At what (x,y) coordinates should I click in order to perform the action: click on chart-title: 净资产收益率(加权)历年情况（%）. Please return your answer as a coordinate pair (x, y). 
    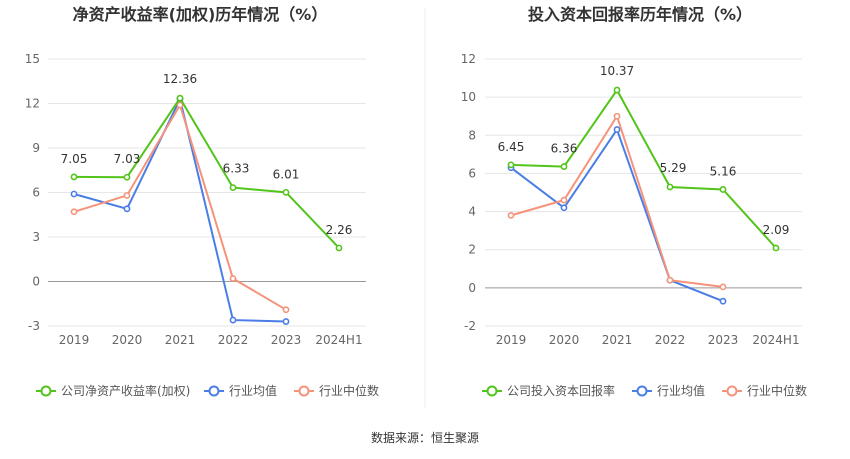
    Looking at the image, I should click on (200, 14).